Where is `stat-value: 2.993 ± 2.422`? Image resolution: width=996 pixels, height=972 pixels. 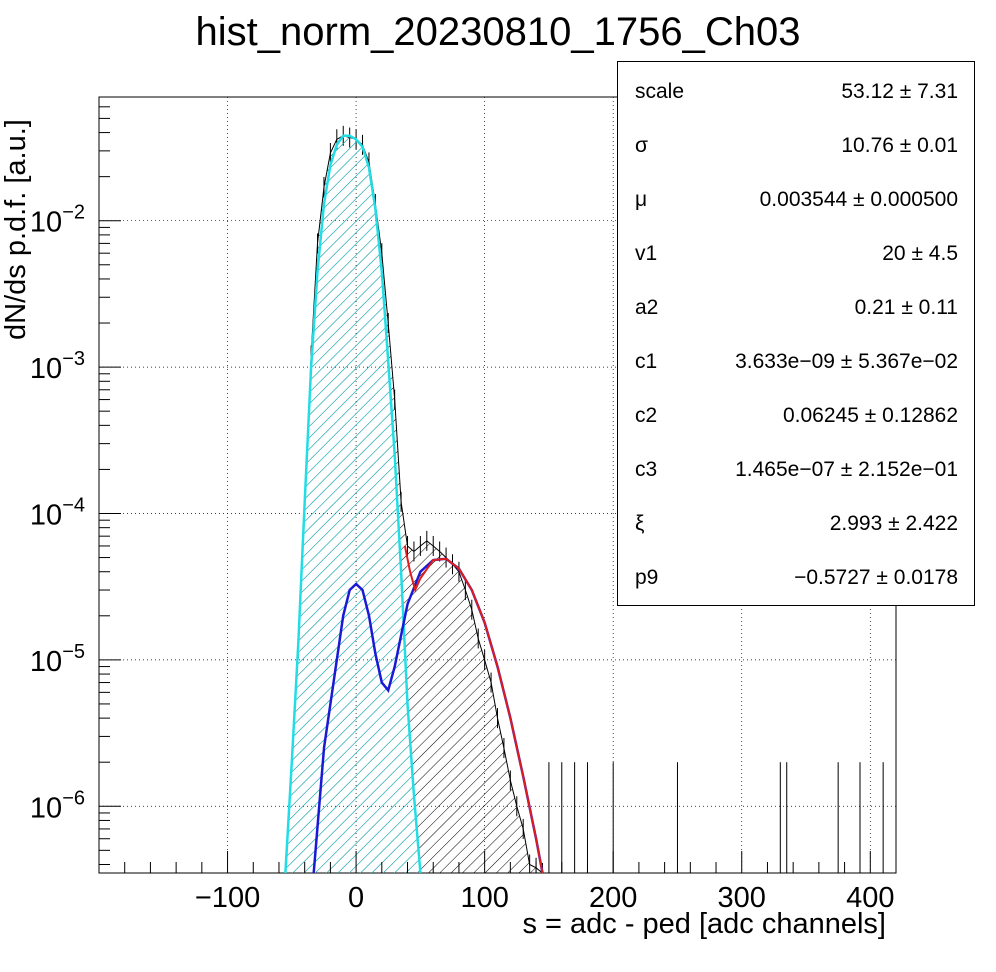
stat-value: 2.993 ± 2.422 is located at coordinates (893, 523).